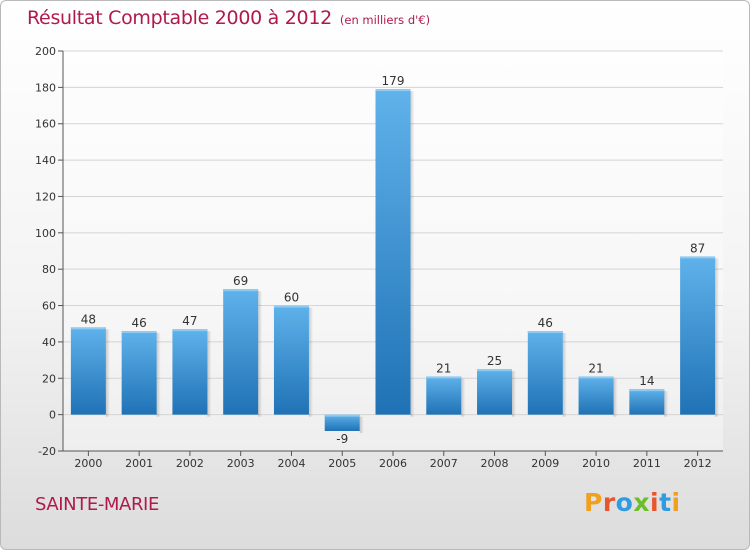 The width and height of the screenshot is (750, 550). What do you see at coordinates (545, 463) in the screenshot?
I see `x-tick-label: 2009` at bounding box center [545, 463].